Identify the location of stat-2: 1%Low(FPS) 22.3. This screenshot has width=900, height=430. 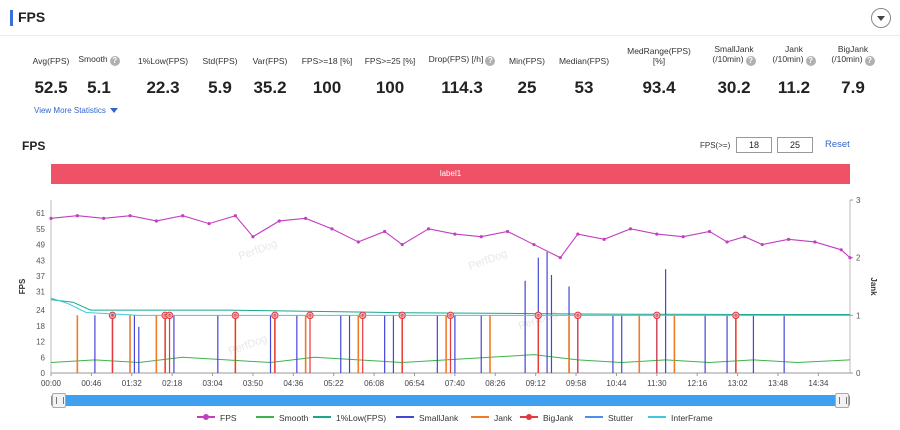
(163, 74).